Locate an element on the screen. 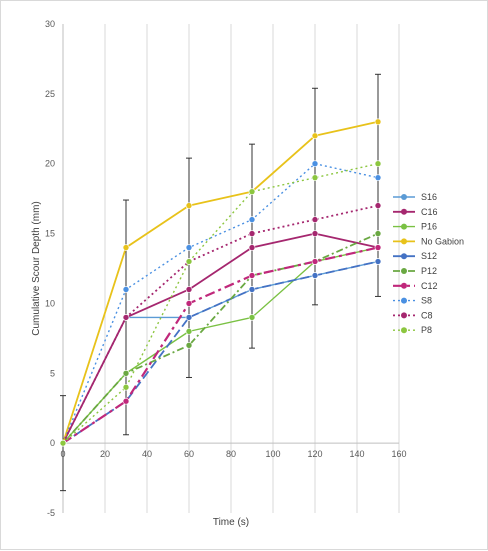 This screenshot has width=488, height=551. y-tick-label: 15 is located at coordinates (50, 234).